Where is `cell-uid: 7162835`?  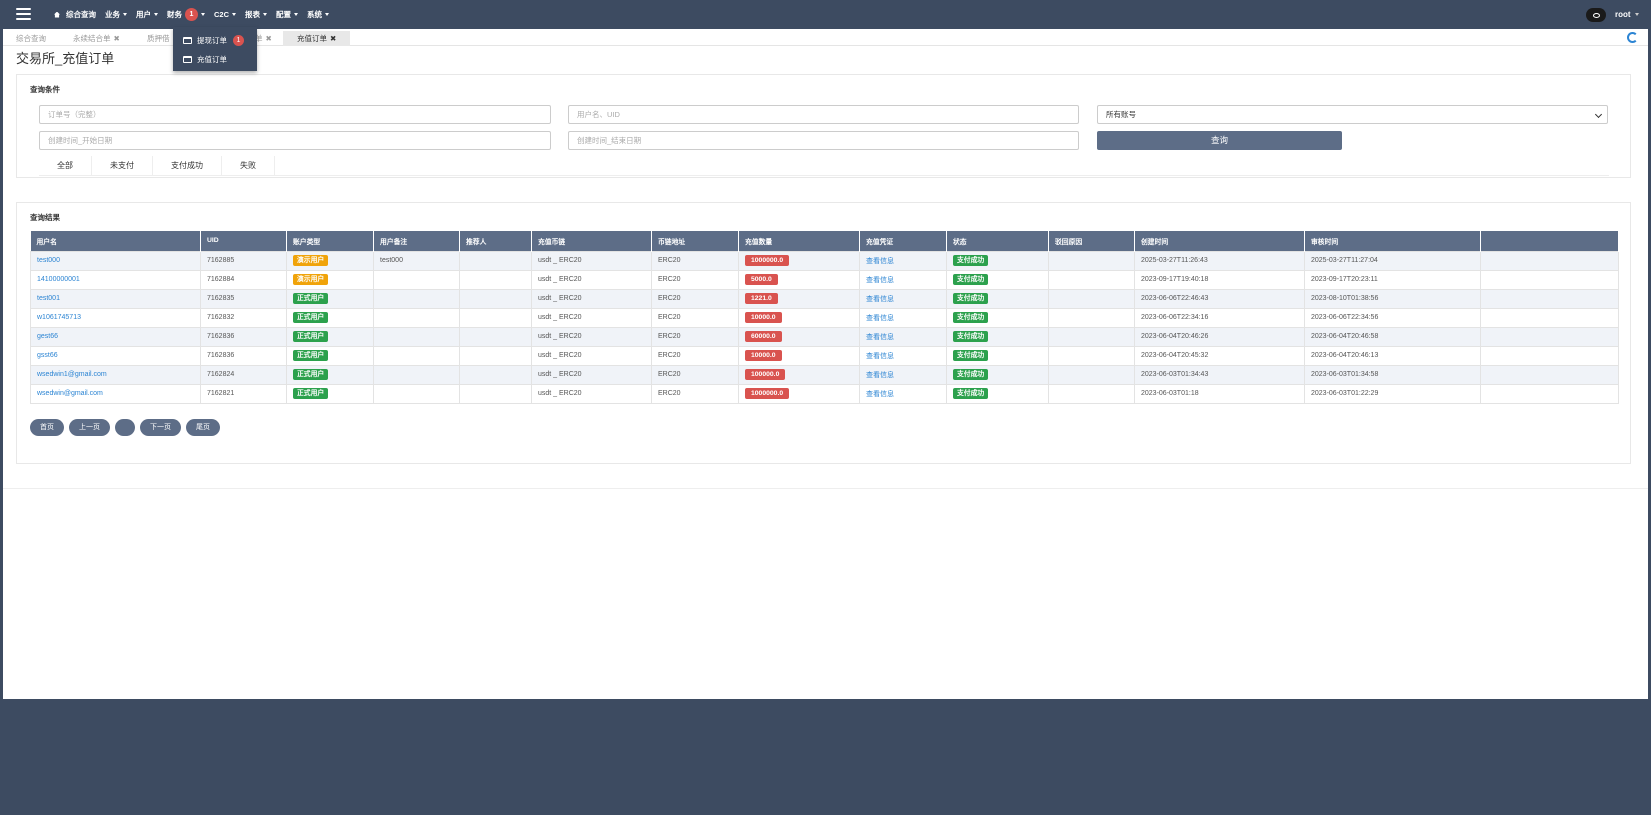
cell-uid: 7162835 is located at coordinates (243, 298).